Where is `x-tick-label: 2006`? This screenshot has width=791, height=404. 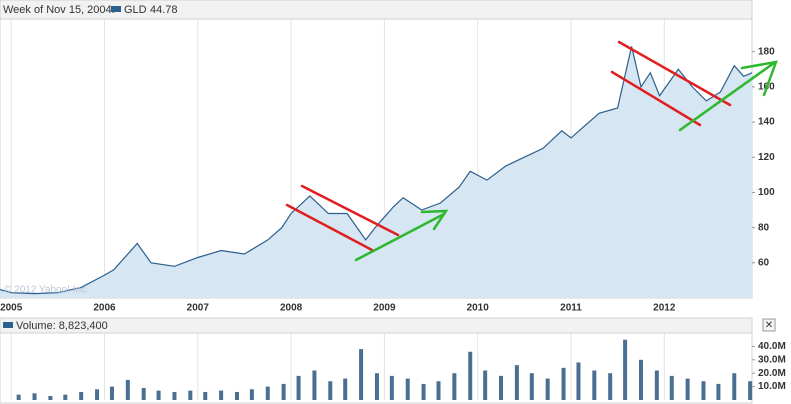 x-tick-label: 2006 is located at coordinates (104, 308).